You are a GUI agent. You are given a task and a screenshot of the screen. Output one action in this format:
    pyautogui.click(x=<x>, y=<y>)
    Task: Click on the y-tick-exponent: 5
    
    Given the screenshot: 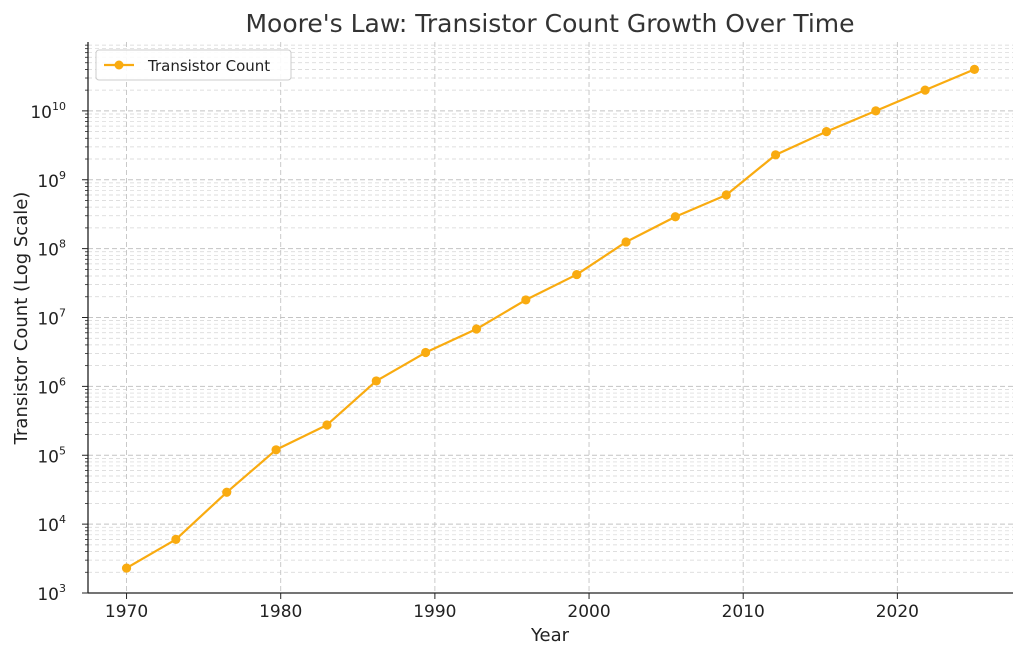 What is the action you would take?
    pyautogui.click(x=62, y=450)
    